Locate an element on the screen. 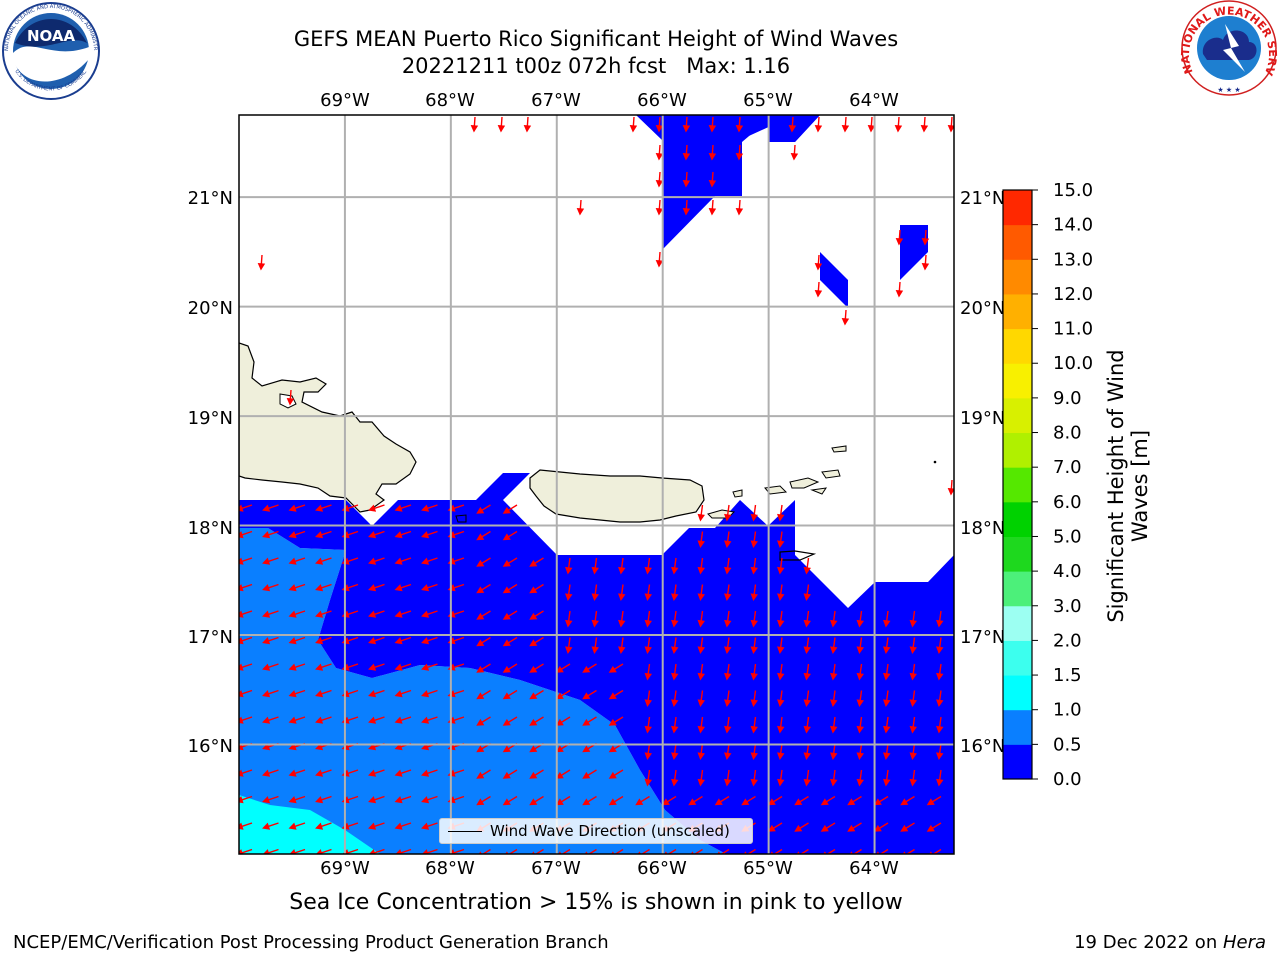 This screenshot has width=1280, height=960. wave-patch-east-a is located at coordinates (834, 280).